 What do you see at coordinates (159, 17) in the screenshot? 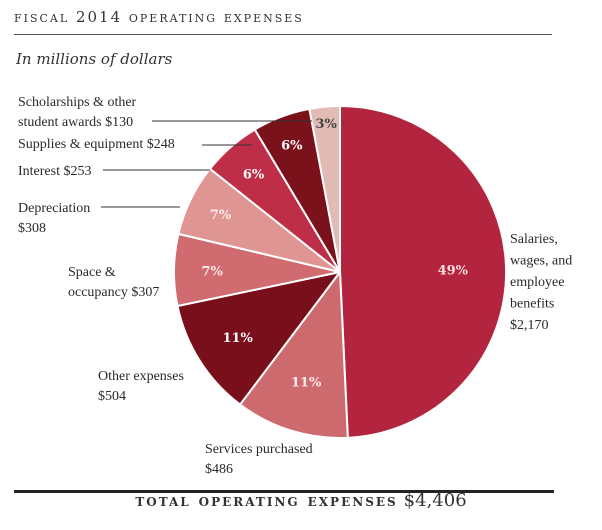
I see `chart-title: fiscal 2014 operating expenses` at bounding box center [159, 17].